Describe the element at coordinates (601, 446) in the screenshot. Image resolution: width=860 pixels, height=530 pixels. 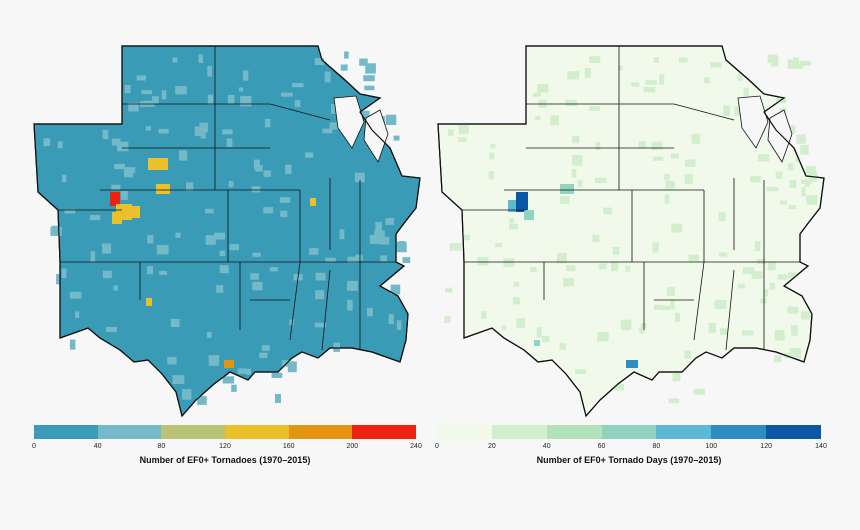
I see `legend-tick-label: 60` at that location.